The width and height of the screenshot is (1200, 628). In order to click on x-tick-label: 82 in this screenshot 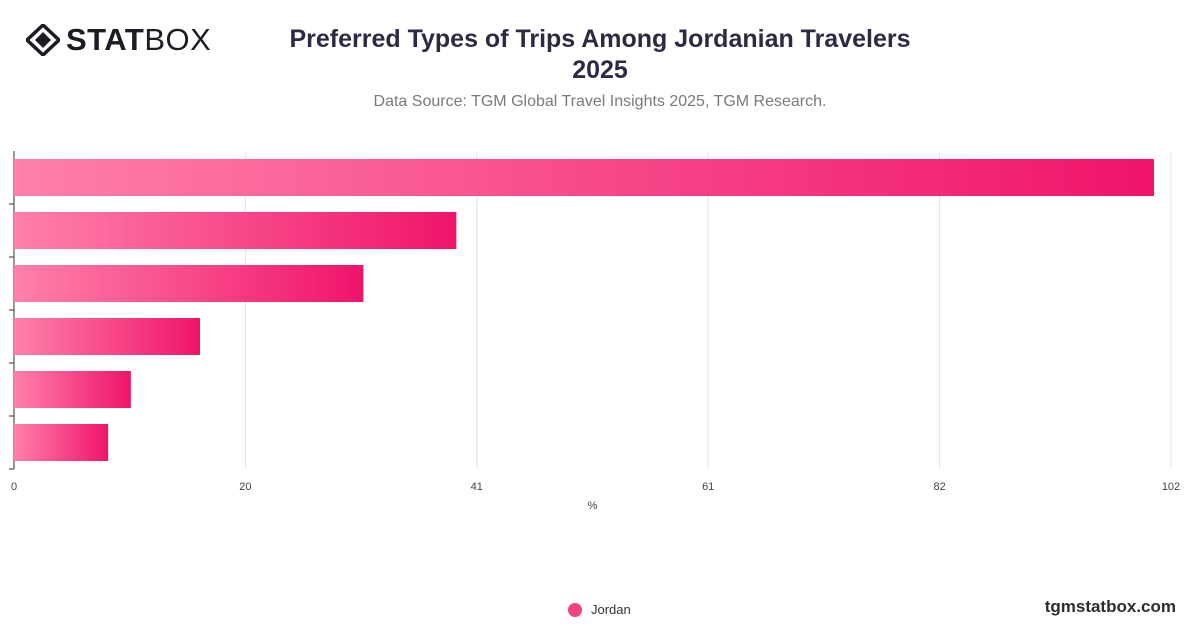, I will do `click(939, 487)`.